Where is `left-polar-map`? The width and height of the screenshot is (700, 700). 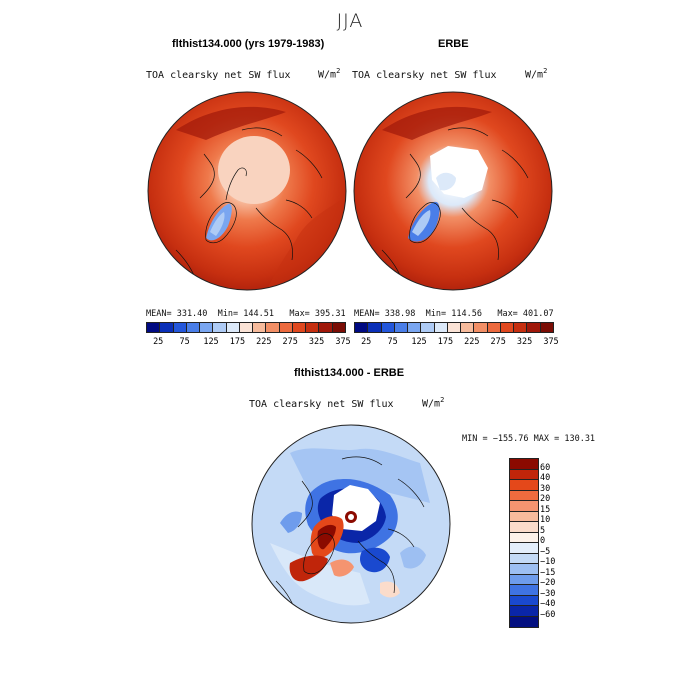 left-polar-map is located at coordinates (247, 191).